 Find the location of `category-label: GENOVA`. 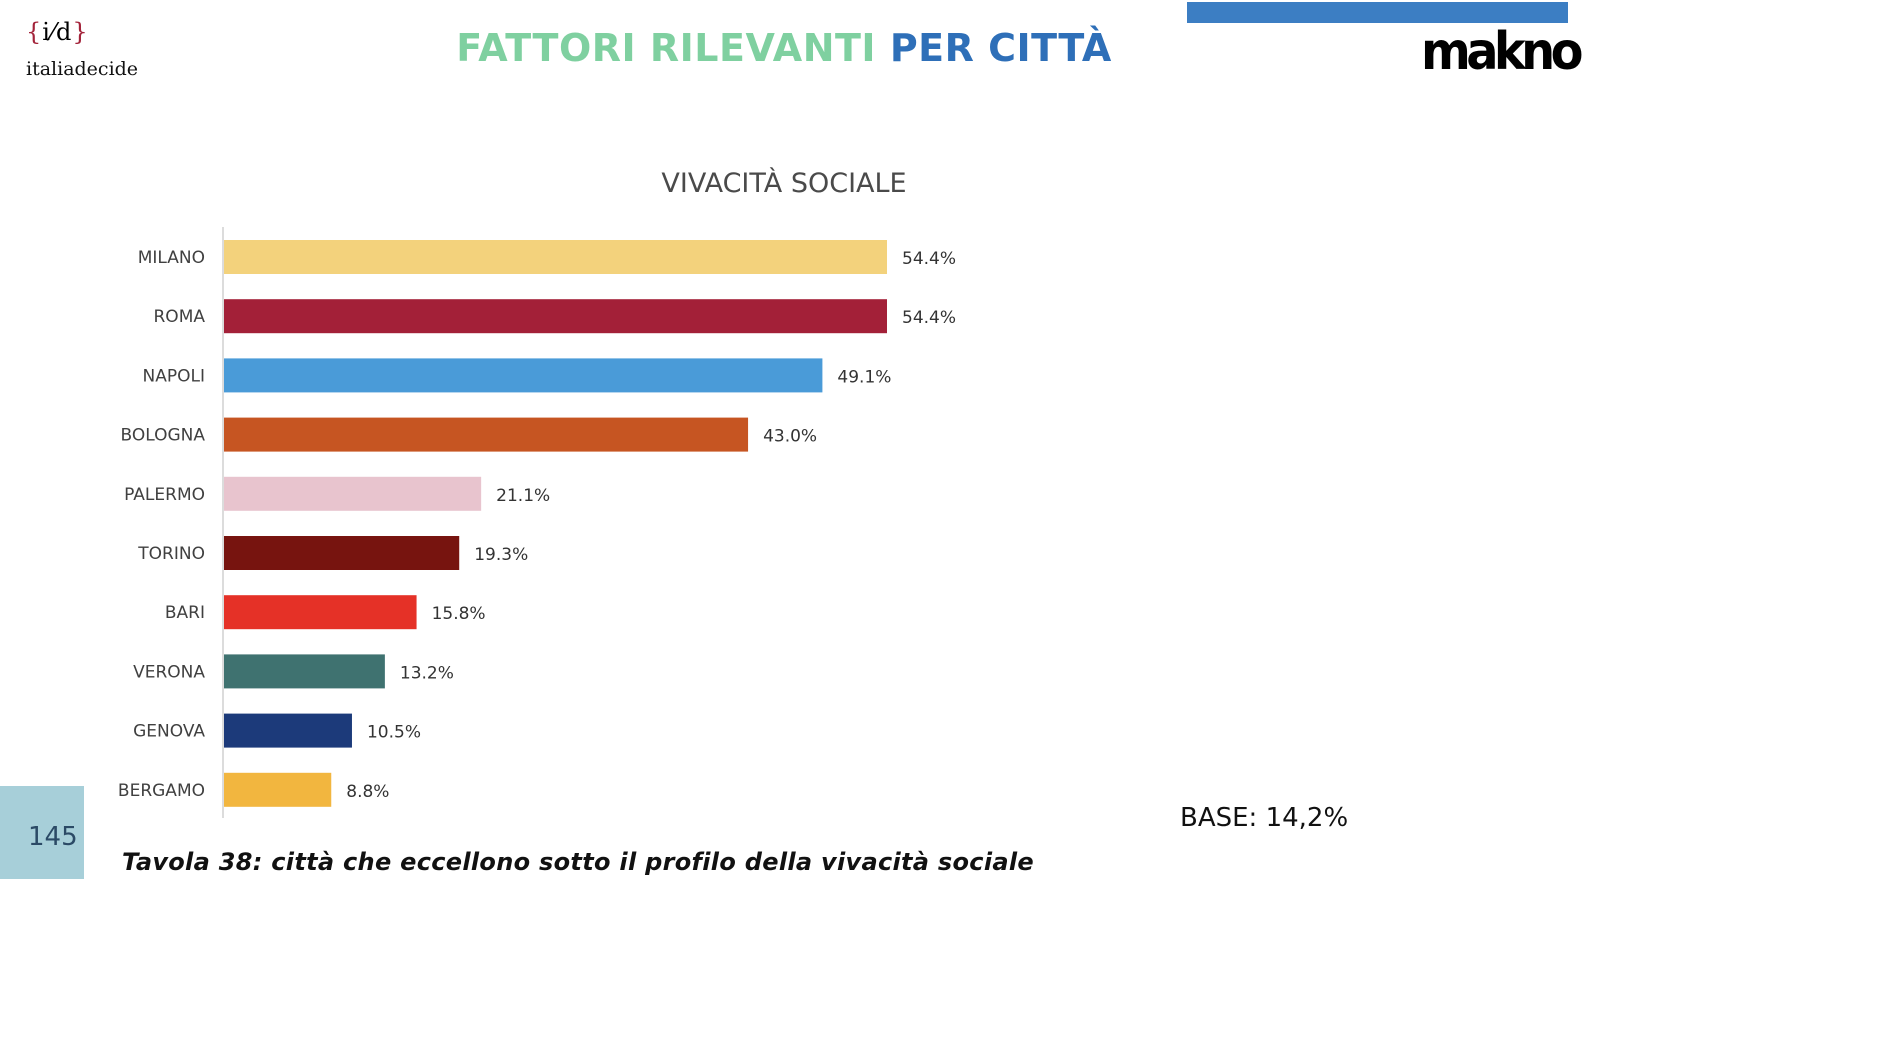

category-label: GENOVA is located at coordinates (169, 732).